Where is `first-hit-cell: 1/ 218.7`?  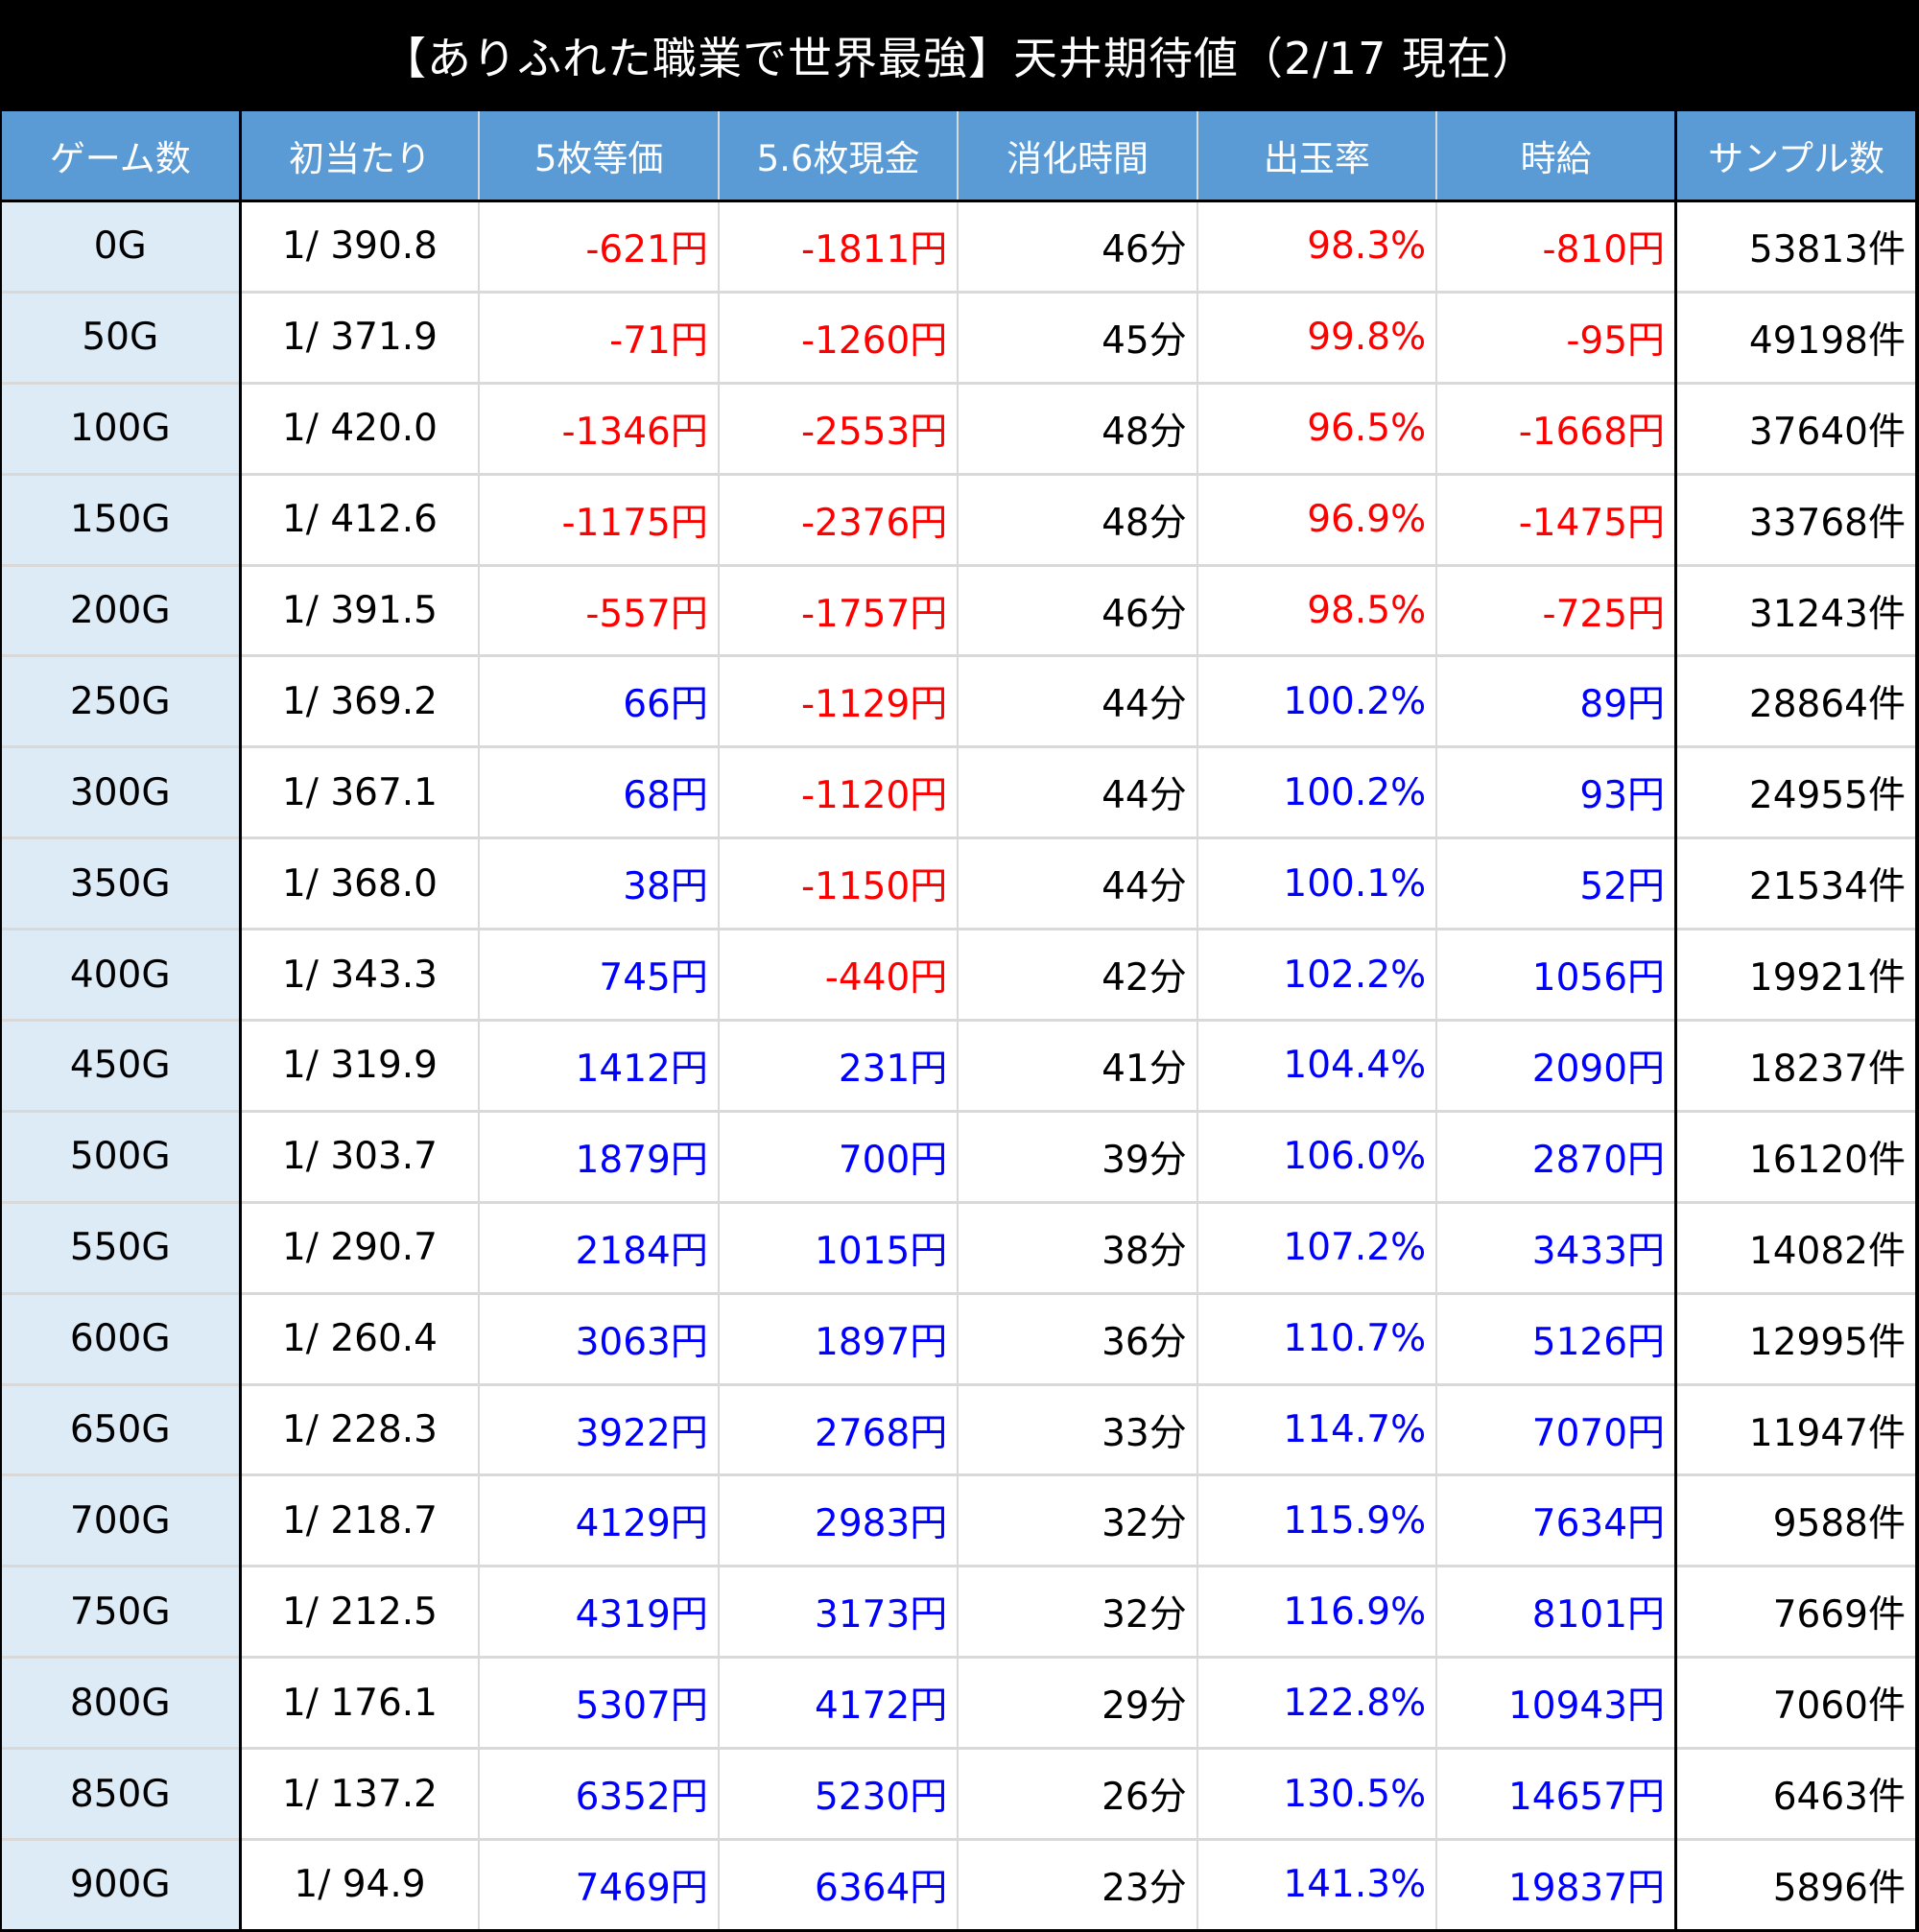
first-hit-cell: 1/ 218.7 is located at coordinates (359, 1520).